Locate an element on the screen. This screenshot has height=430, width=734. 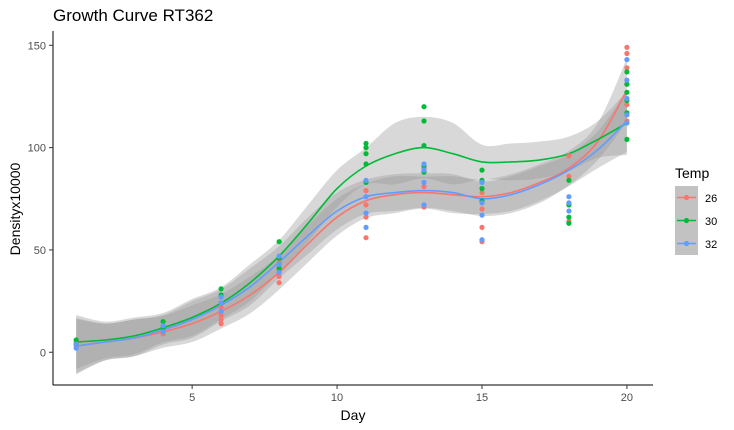
legend-label-26: 26 is located at coordinates (711, 199).